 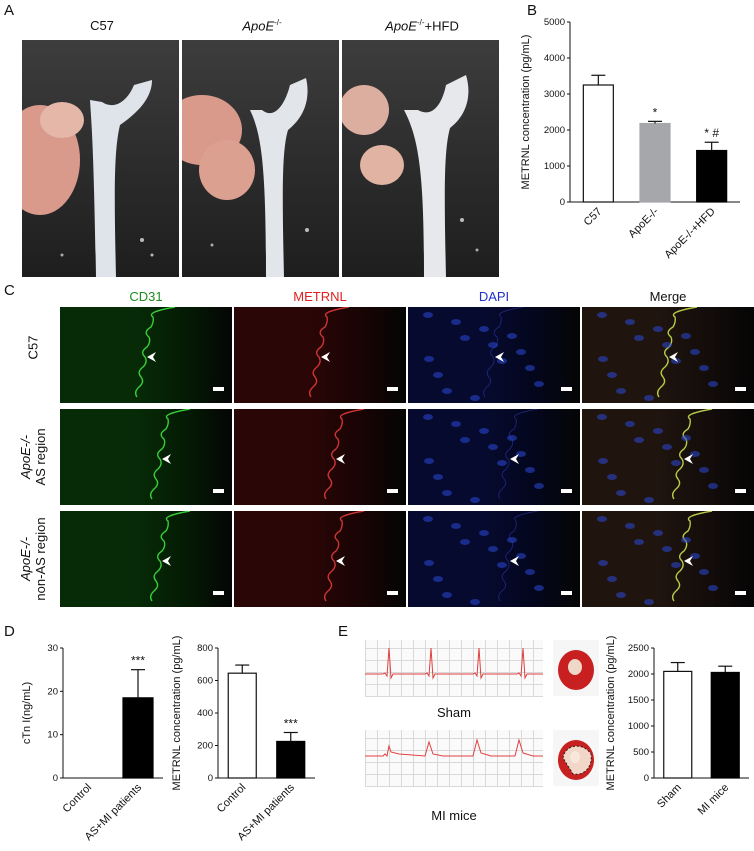 What do you see at coordinates (205, 648) in the screenshot?
I see `y-tick-label: 800` at bounding box center [205, 648].